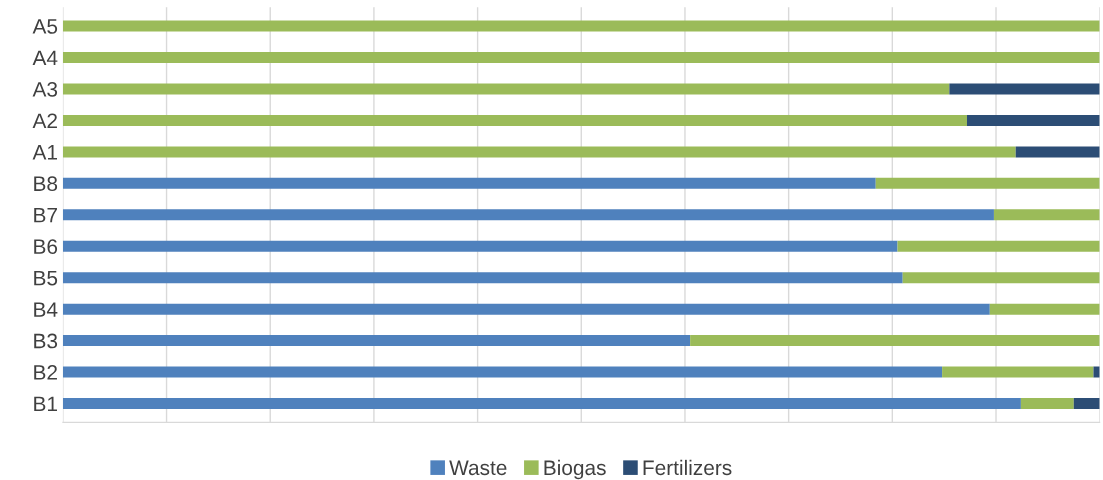  I want to click on legend-label: Fertilizers, so click(687, 467).